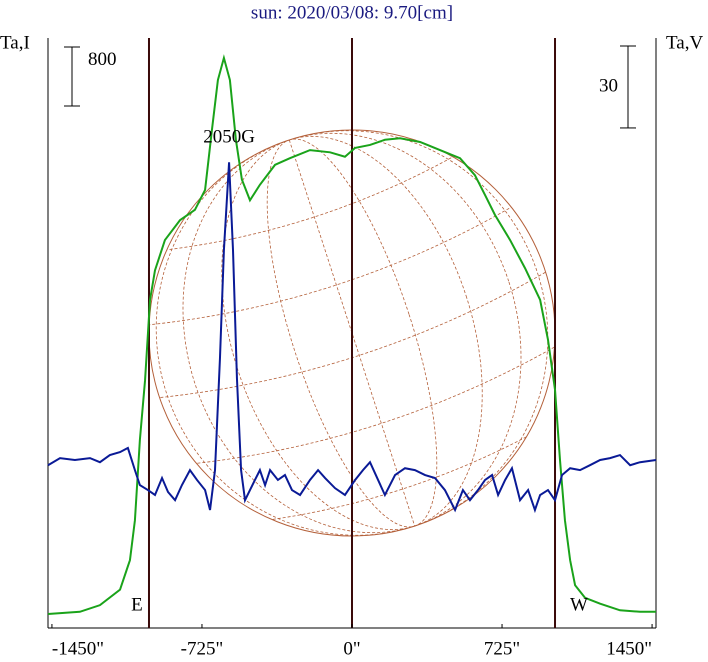 This screenshot has height=662, width=708. What do you see at coordinates (352, 12) in the screenshot?
I see `chart-title: sun: 2020/03/08: 9.70[cm]` at bounding box center [352, 12].